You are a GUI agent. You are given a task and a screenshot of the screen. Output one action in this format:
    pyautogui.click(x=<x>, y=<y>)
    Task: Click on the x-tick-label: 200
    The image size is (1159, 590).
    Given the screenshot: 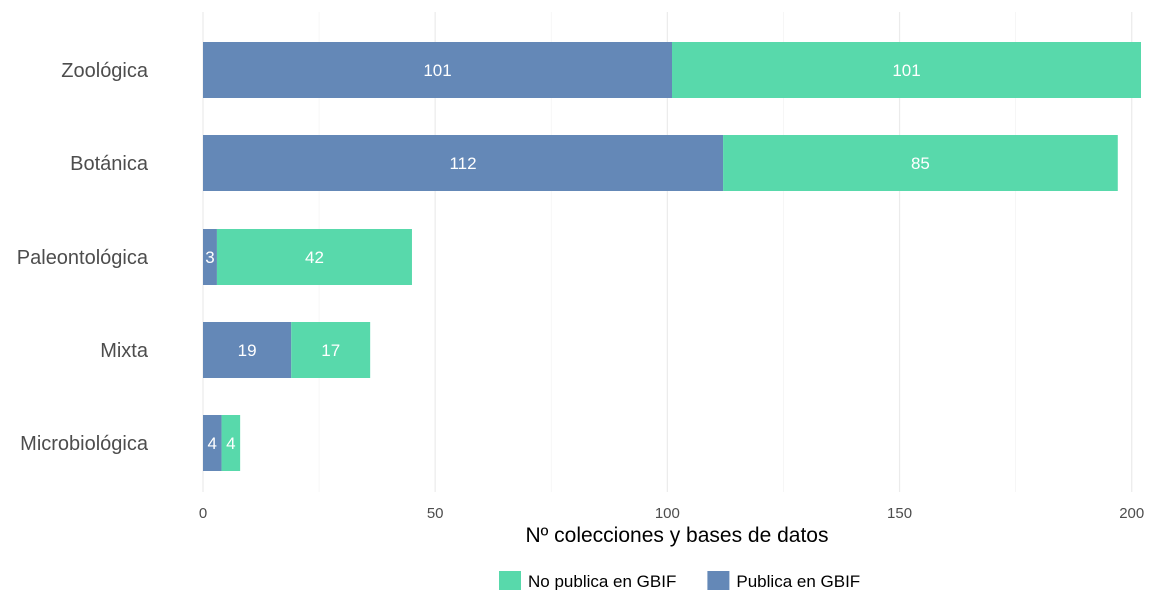 What is the action you would take?
    pyautogui.click(x=1131, y=513)
    